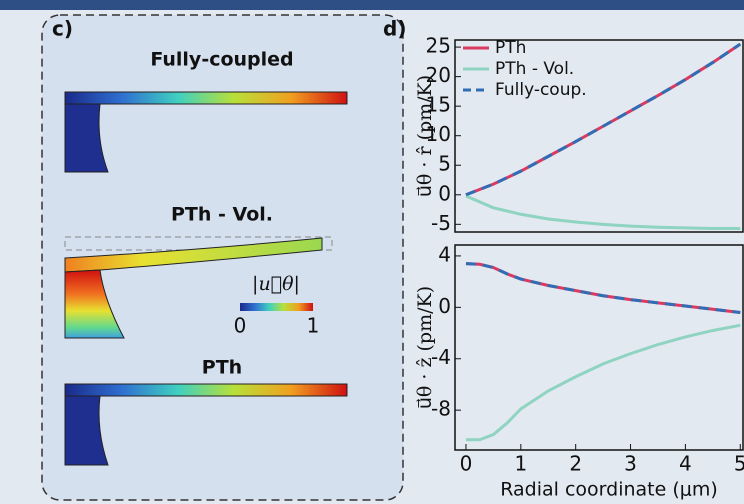 This screenshot has width=744, height=504. Describe the element at coordinates (739, 464) in the screenshot. I see `x-tick-label: 5` at that location.